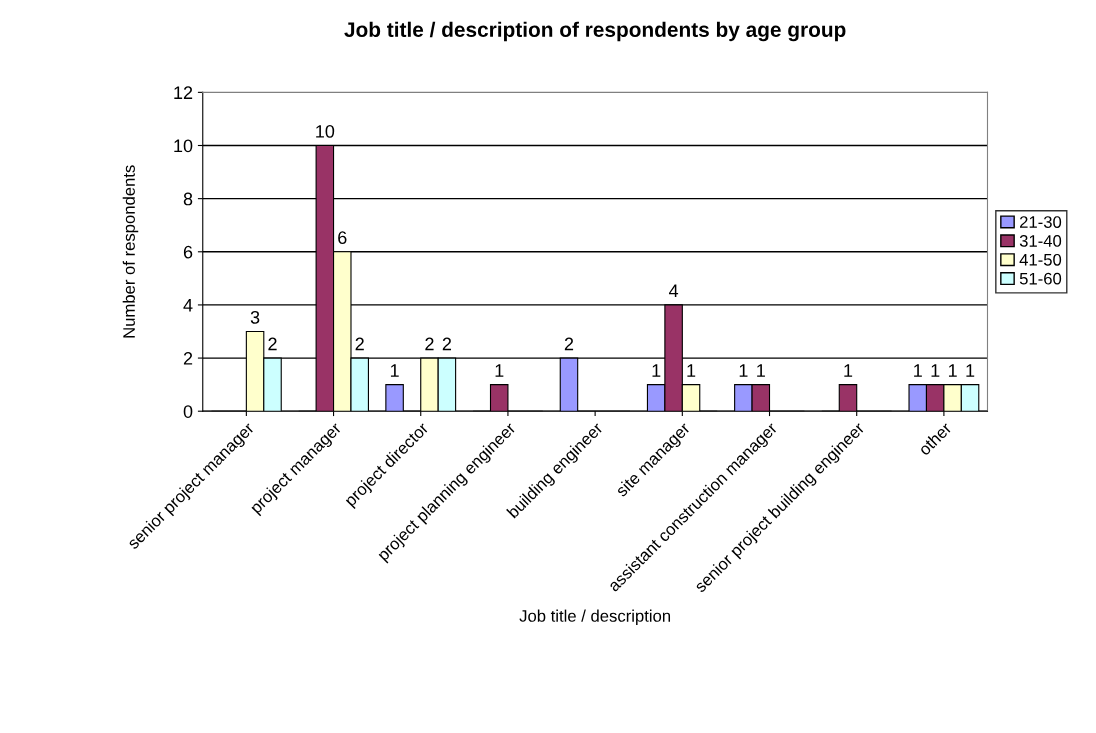 The height and width of the screenshot is (733, 1096). Describe the element at coordinates (342, 238) in the screenshot. I see `data-label: 6` at that location.